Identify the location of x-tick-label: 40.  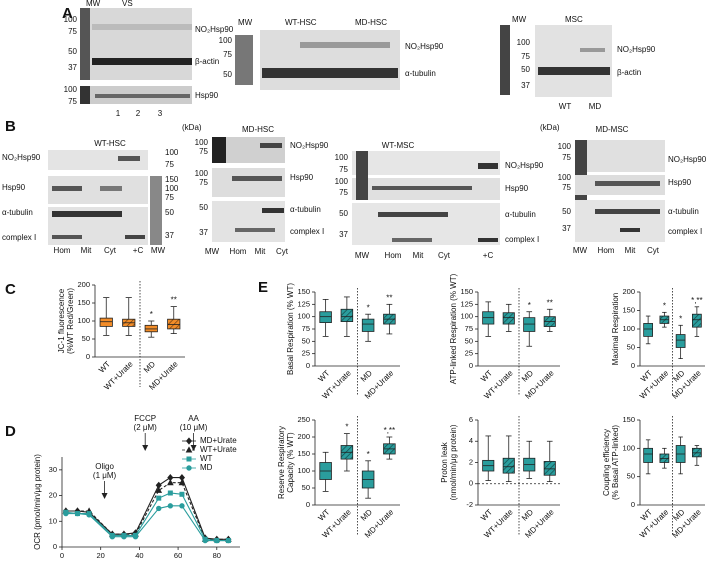
(139, 555).